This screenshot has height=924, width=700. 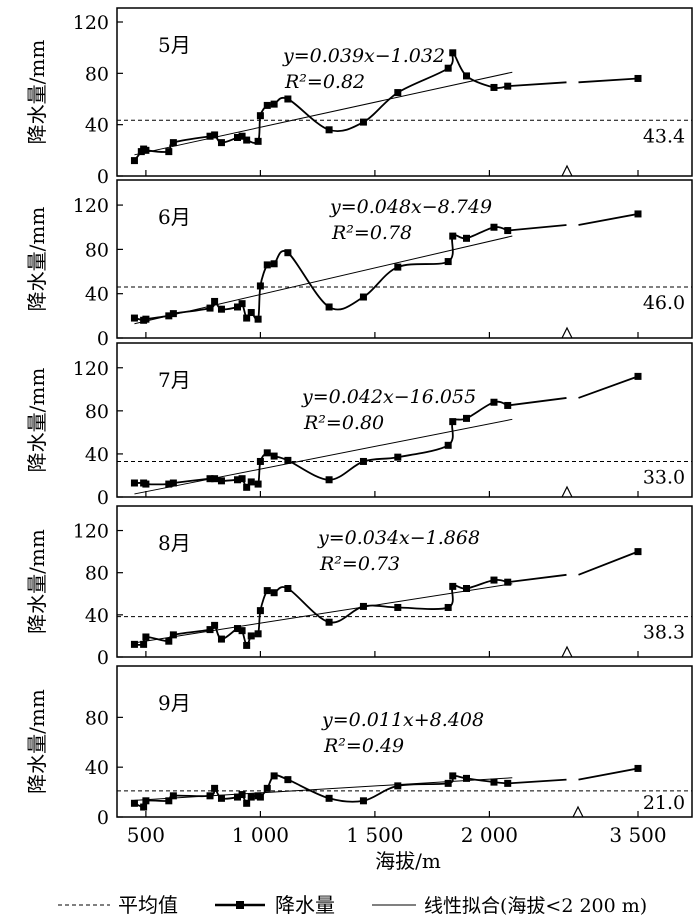 I want to click on legend-mean-label: 平均值, so click(x=148, y=905).